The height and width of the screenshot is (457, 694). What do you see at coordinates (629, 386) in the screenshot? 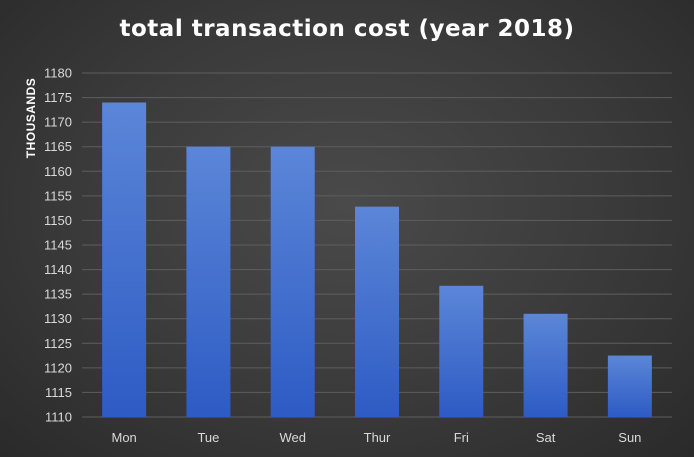
I see `bar-sun` at bounding box center [629, 386].